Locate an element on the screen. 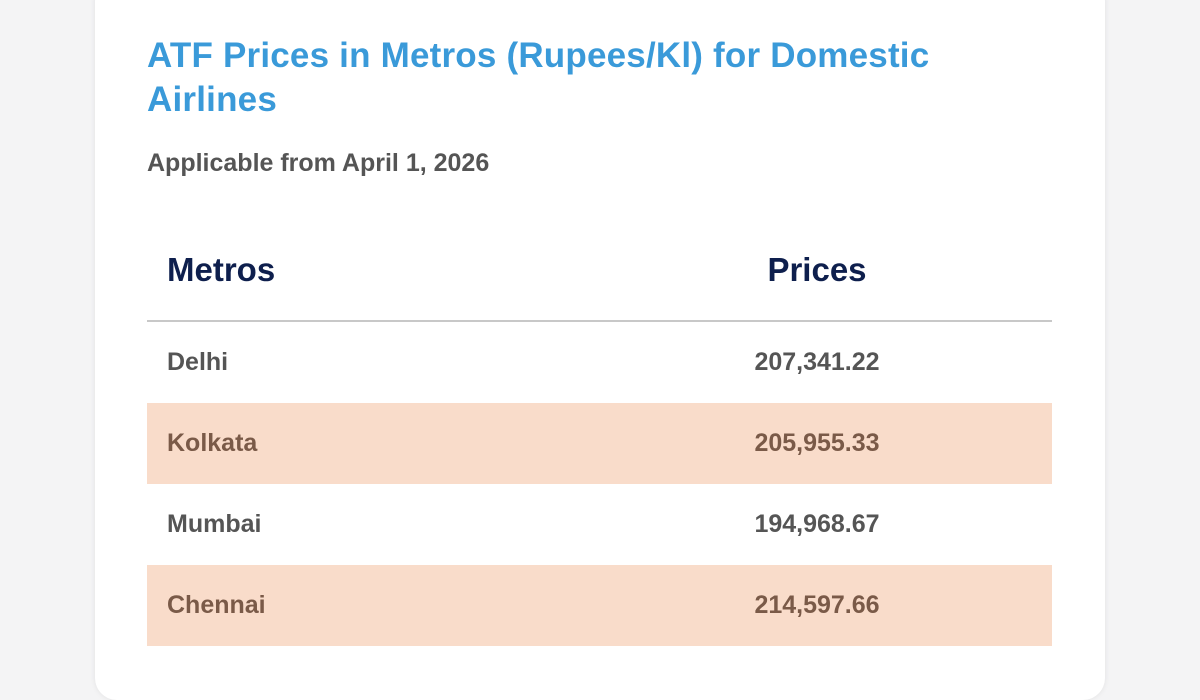 This screenshot has height=700, width=1200. header-prices: Prices is located at coordinates (817, 269).